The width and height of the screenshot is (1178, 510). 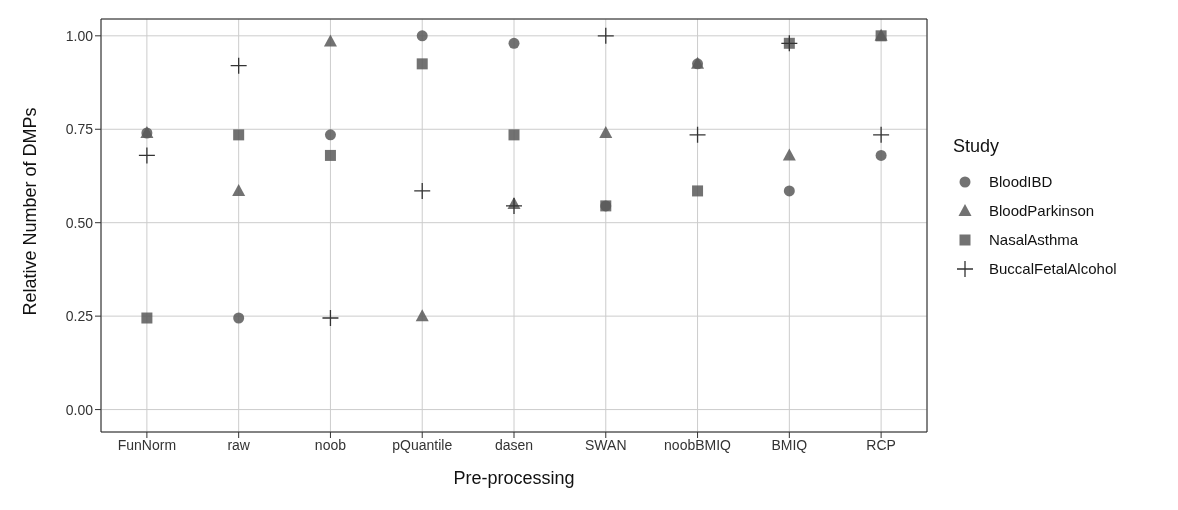 I want to click on x-tick-label: raw, so click(x=239, y=444).